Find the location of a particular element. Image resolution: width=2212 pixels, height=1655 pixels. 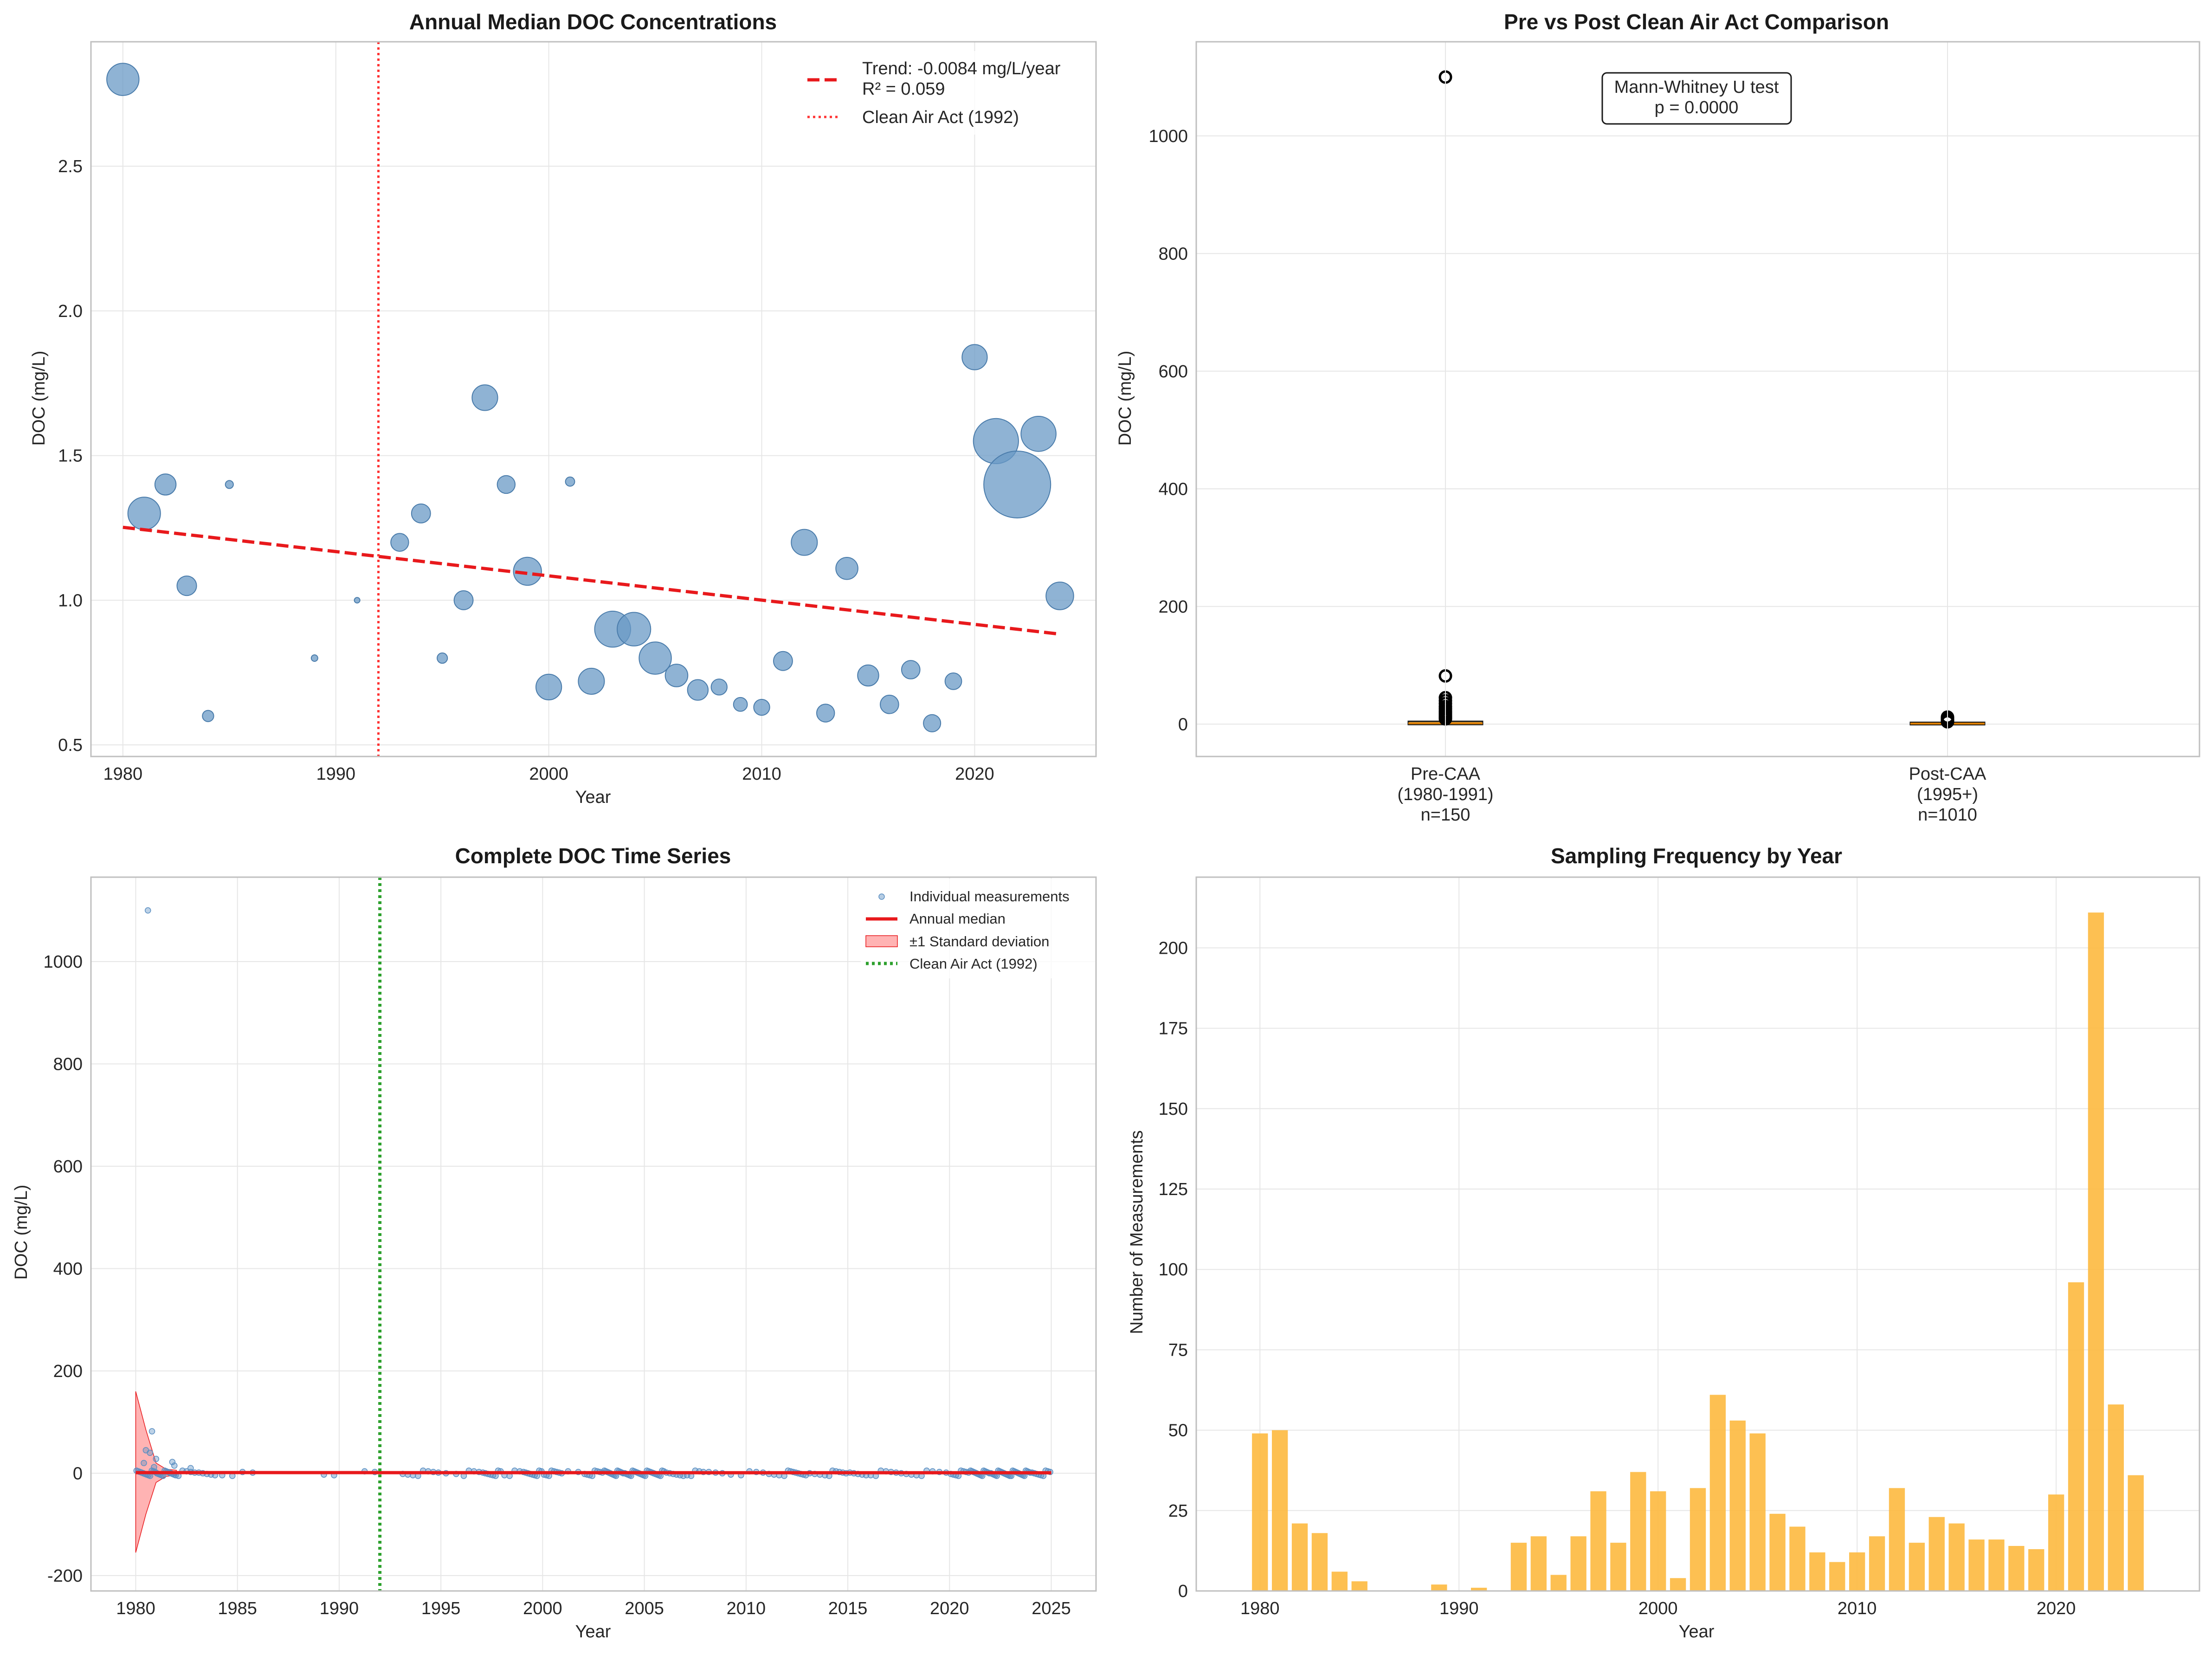

panel3-y-tick-label: -200 is located at coordinates (65, 1576).